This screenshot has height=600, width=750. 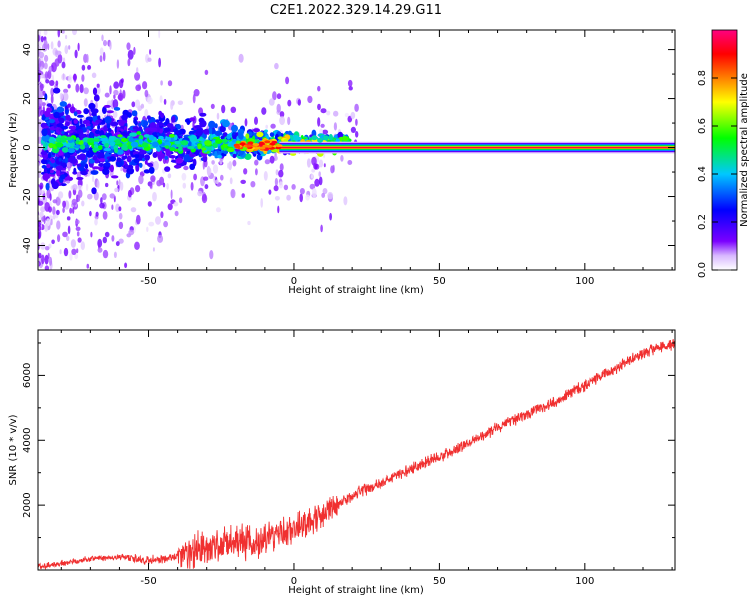 I want to click on x-tick-label: -50, so click(x=148, y=581).